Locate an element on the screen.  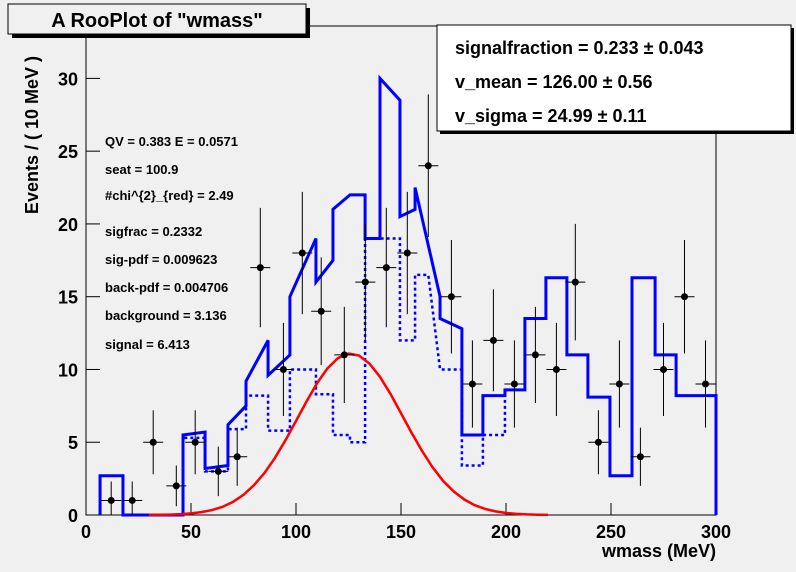
stats-box is located at coordinates (614, 78).